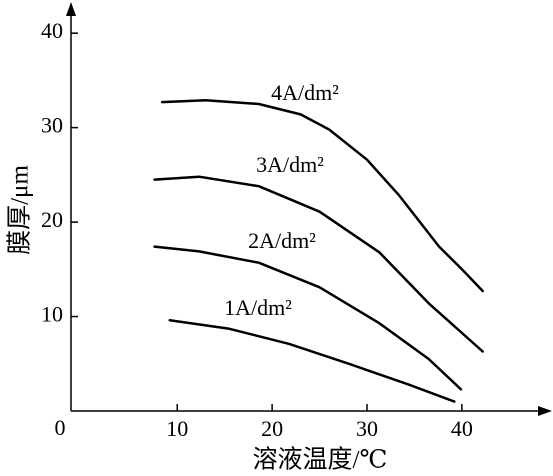 The height and width of the screenshot is (476, 553). Describe the element at coordinates (52, 219) in the screenshot. I see `y-tick-label: 20` at that location.